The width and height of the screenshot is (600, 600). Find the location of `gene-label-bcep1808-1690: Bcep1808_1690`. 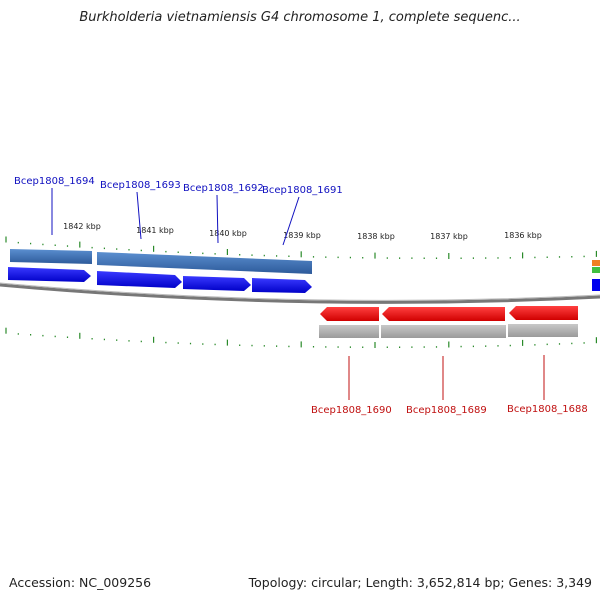

gene-label-bcep1808-1690: Bcep1808_1690 is located at coordinates (351, 410).